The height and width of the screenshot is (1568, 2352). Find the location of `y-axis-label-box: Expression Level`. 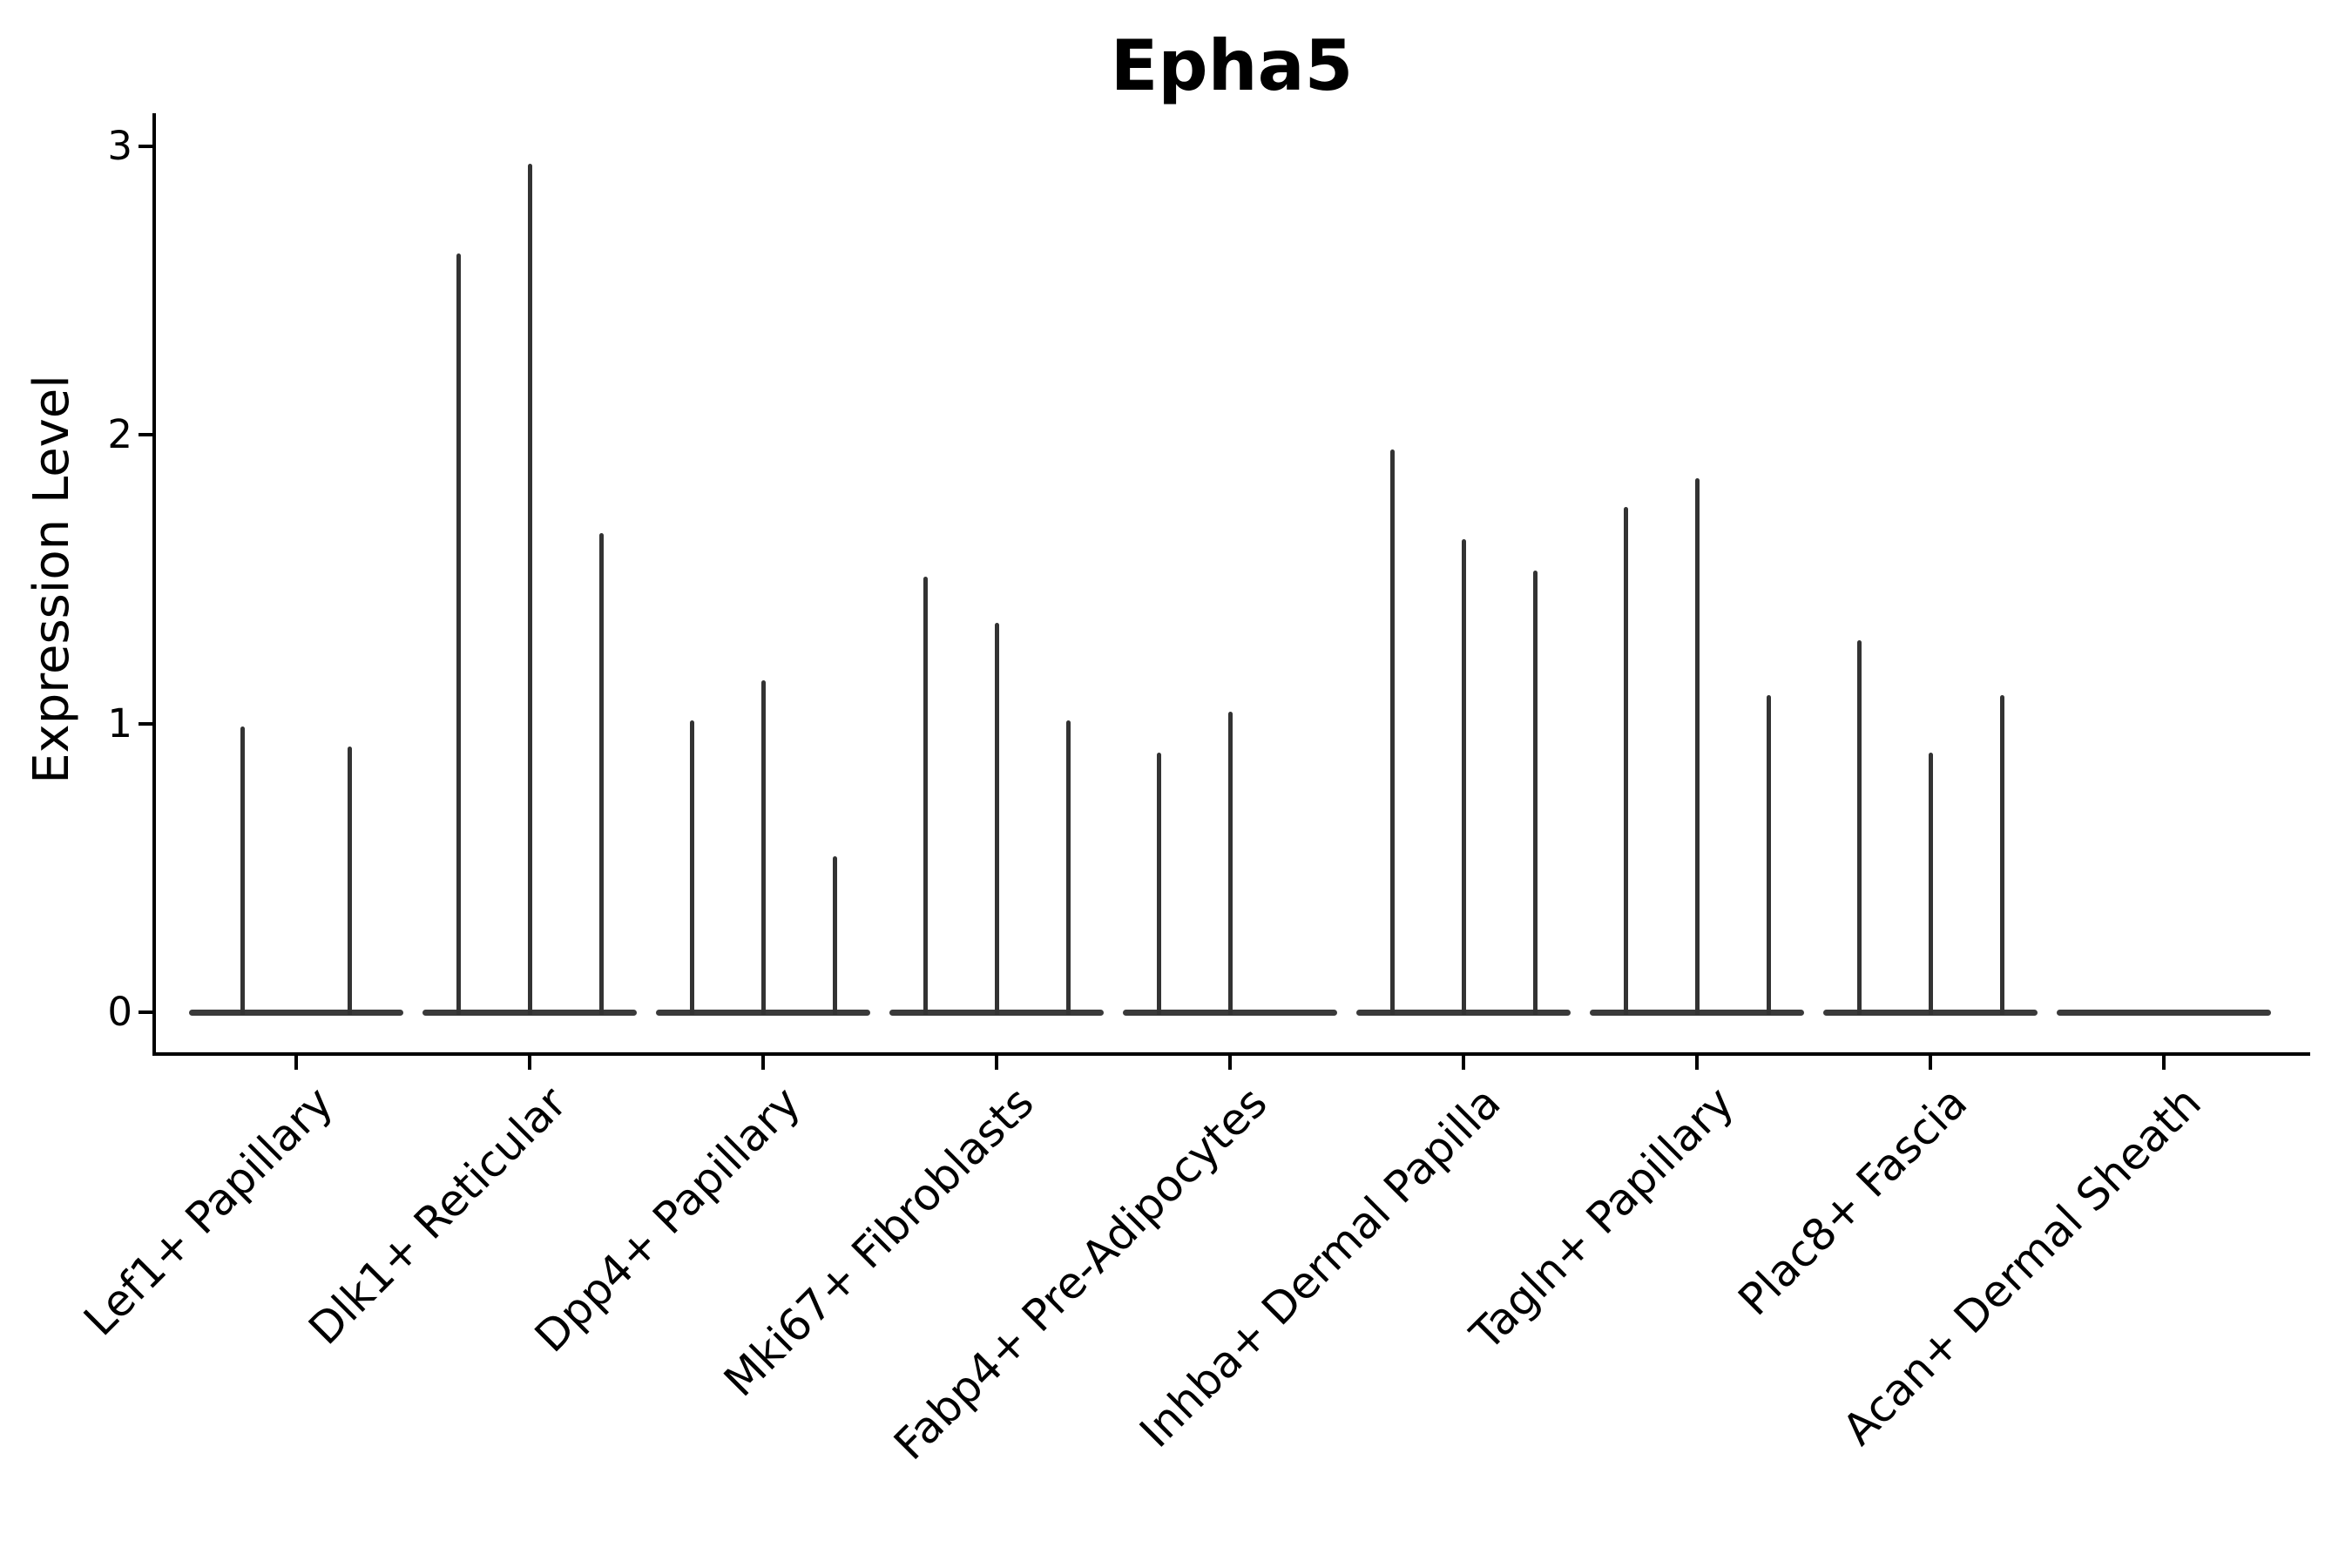

y-axis-label-box: Expression Level is located at coordinates (52, 578).